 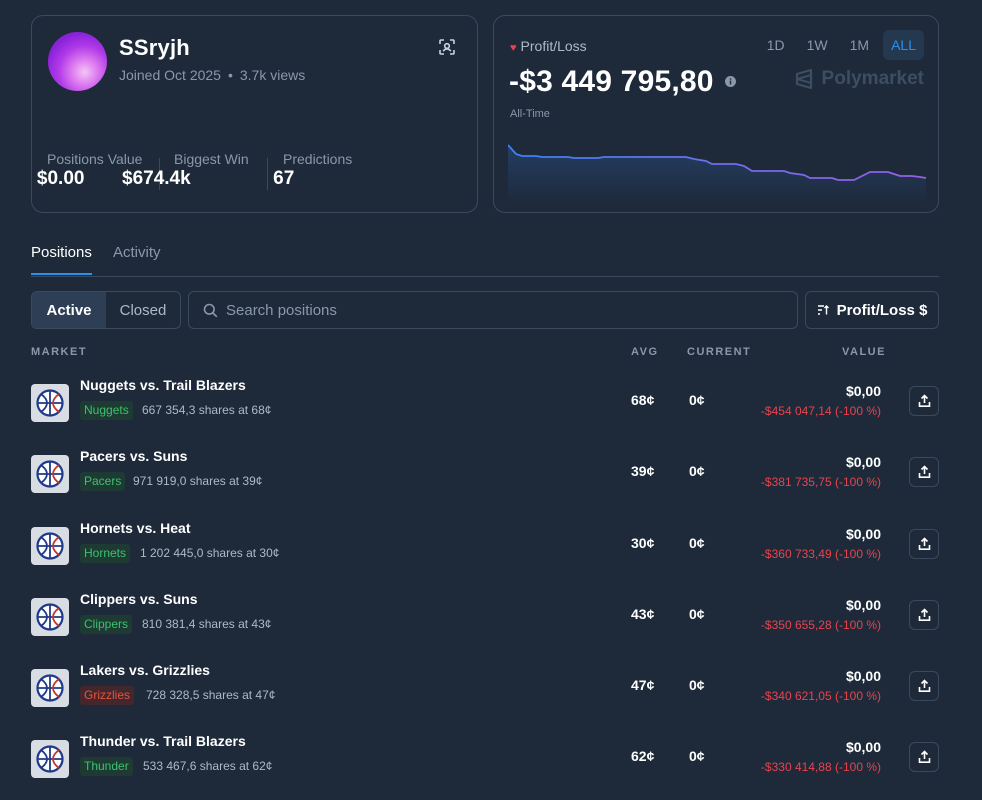 I want to click on position-pnl: -$340 621,05 (-100 %), so click(x=820, y=696).